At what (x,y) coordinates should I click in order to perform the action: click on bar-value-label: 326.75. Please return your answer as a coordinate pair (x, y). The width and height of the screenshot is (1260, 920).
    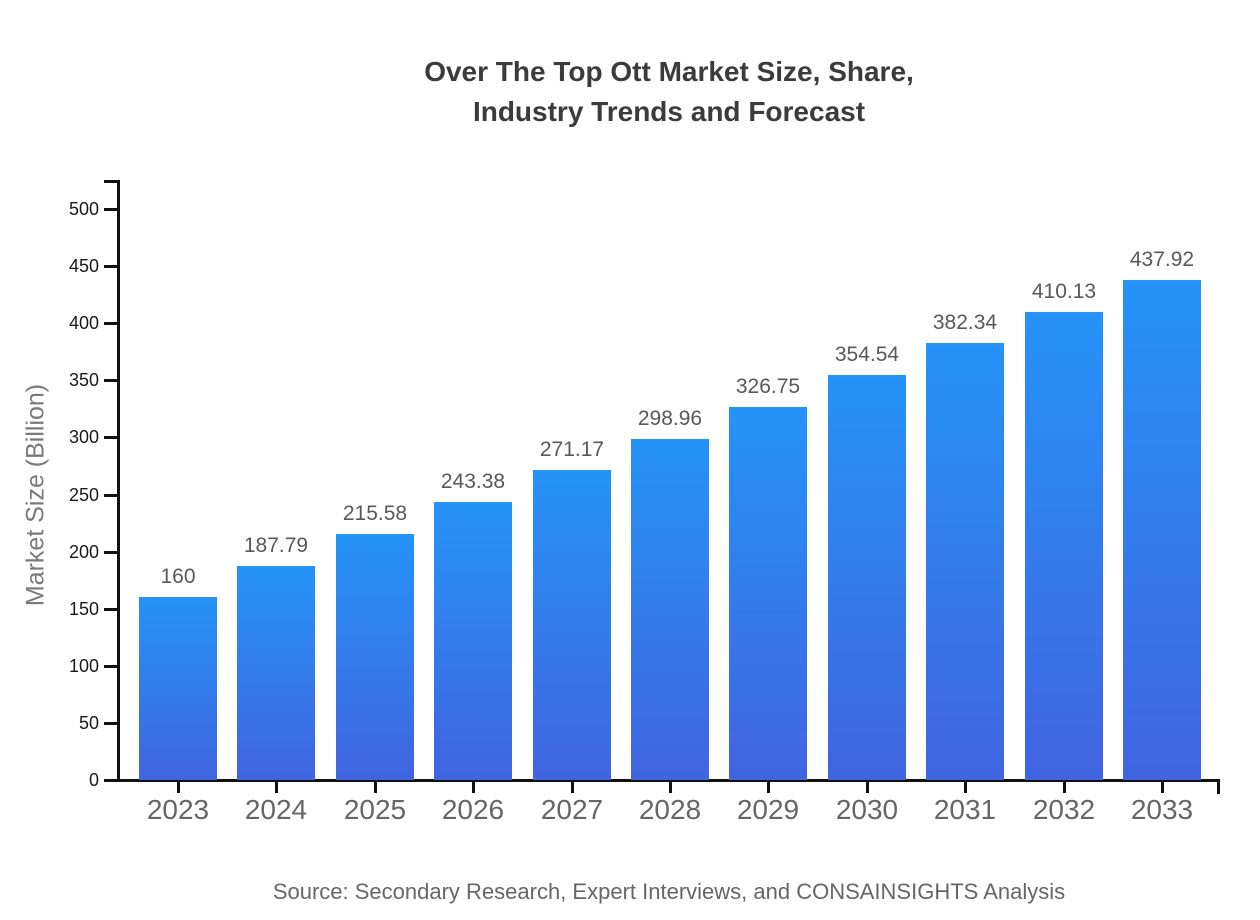
    Looking at the image, I should click on (768, 386).